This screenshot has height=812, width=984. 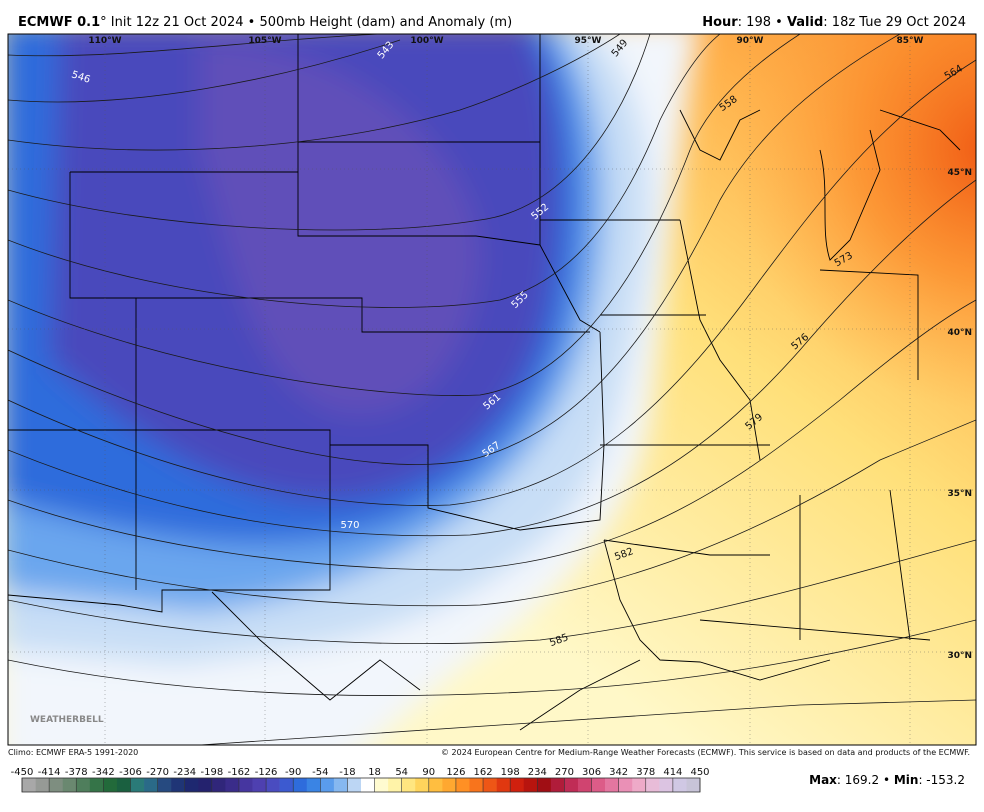 What do you see at coordinates (510, 772) in the screenshot?
I see `colorbar-tick-label: 198` at bounding box center [510, 772].